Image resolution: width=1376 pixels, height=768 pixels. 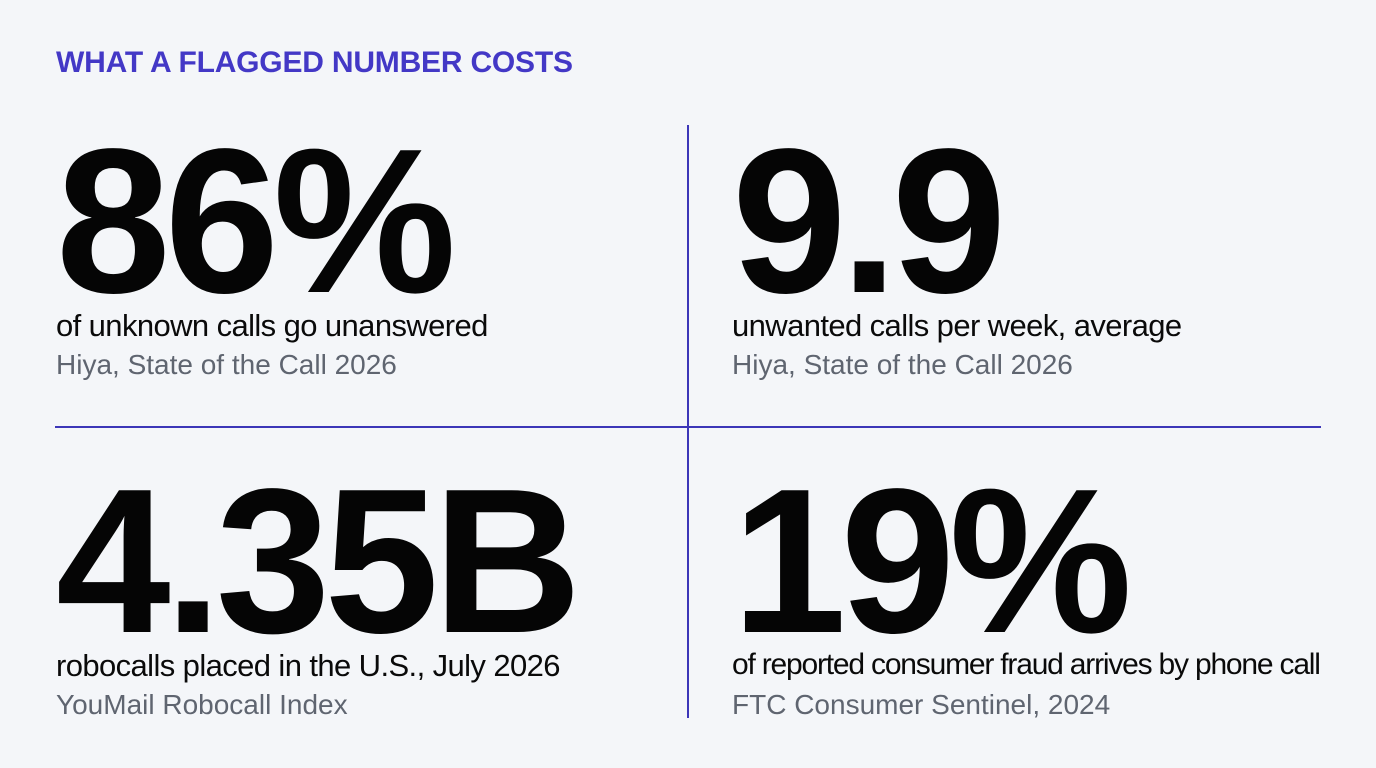 I want to click on stat-label: unwanted calls per week, average, so click(x=957, y=325).